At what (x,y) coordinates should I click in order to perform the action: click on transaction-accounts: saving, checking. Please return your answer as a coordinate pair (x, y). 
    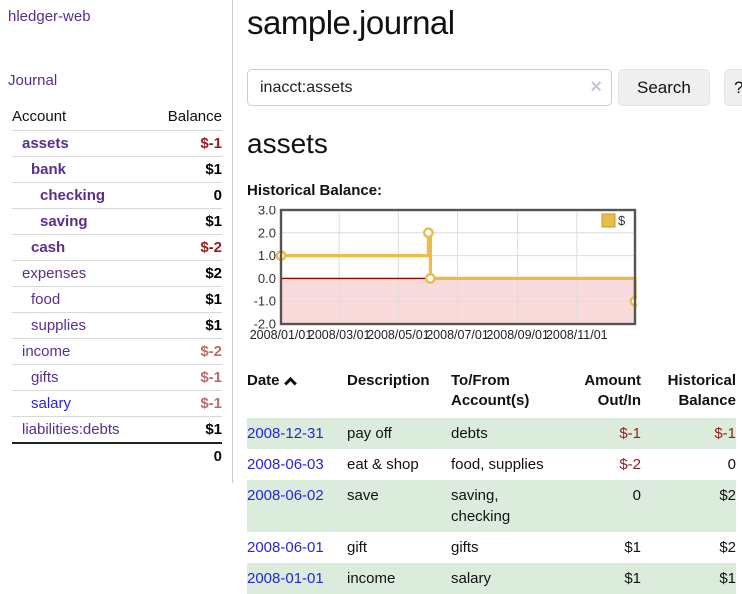
    Looking at the image, I should click on (481, 505).